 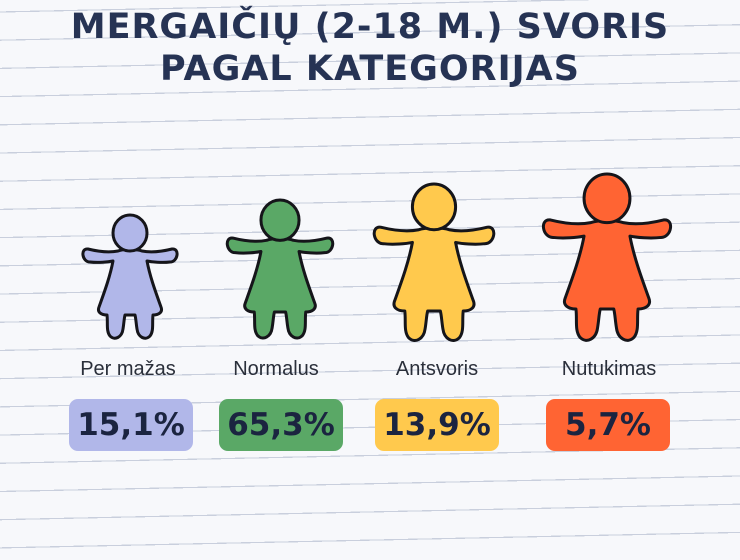 I want to click on figure-body-antsvoris, so click(x=434, y=283).